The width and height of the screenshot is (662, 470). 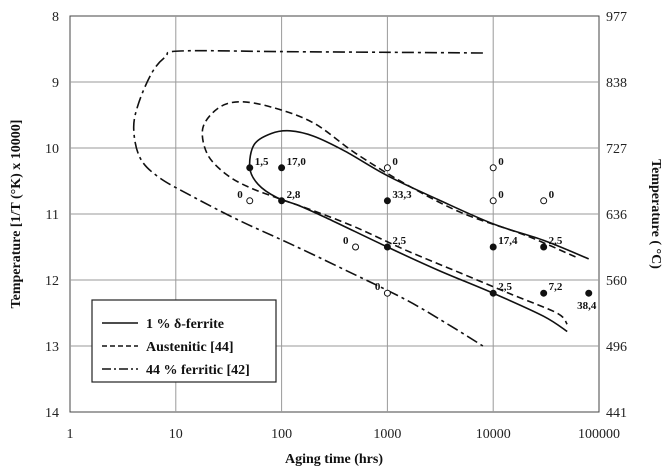 I want to click on legend-label-ferritic: 44 % ferritic [42], so click(x=198, y=370).